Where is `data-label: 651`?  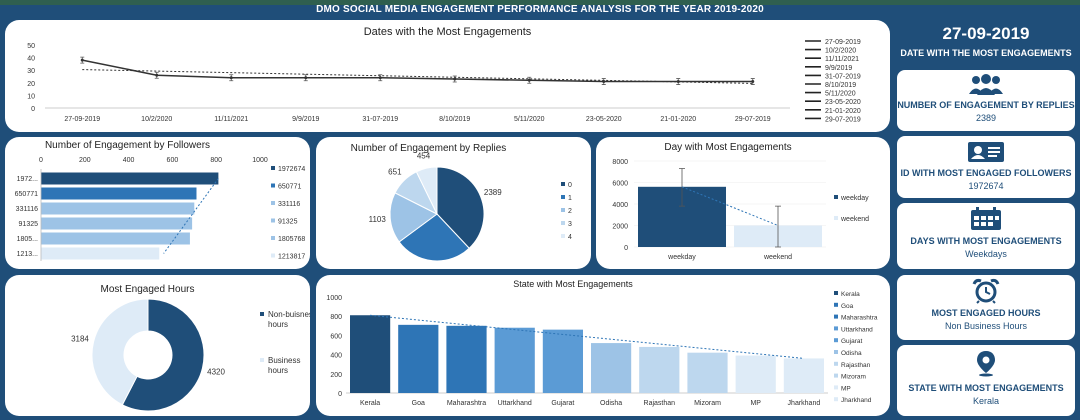 data-label: 651 is located at coordinates (395, 171).